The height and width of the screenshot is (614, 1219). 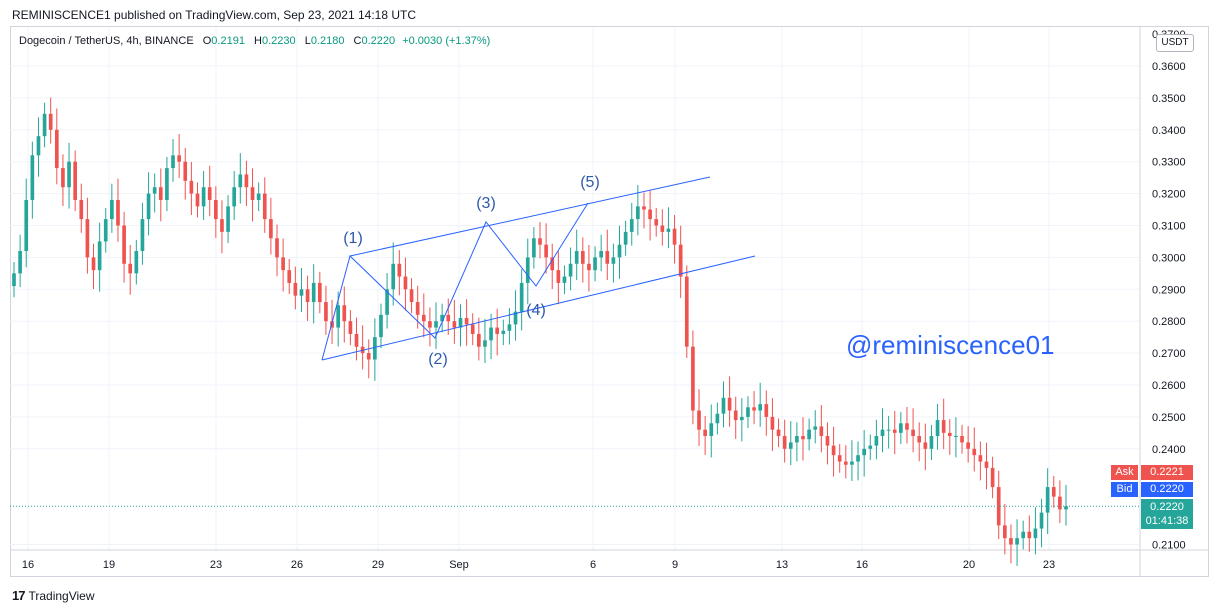 What do you see at coordinates (1167, 507) in the screenshot?
I see `last-price-value: 0.2220` at bounding box center [1167, 507].